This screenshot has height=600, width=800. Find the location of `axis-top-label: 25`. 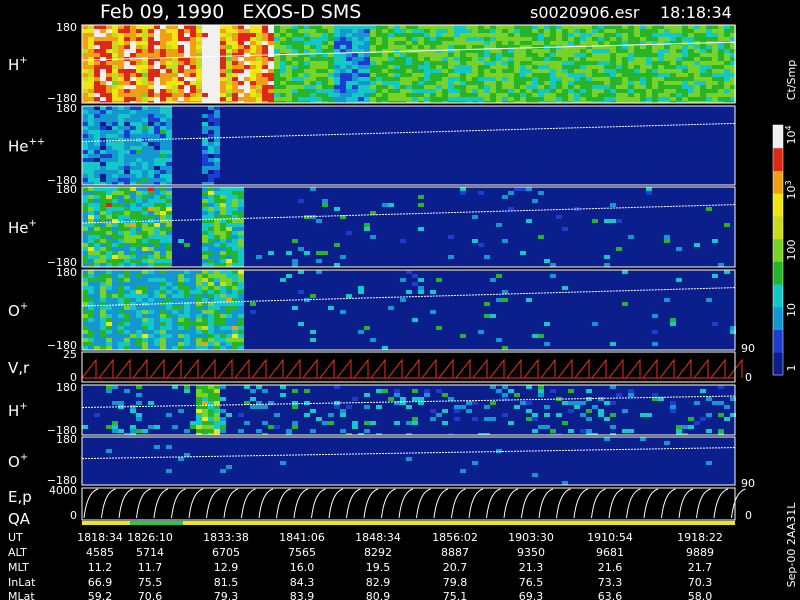

axis-top-label: 25 is located at coordinates (70, 354).